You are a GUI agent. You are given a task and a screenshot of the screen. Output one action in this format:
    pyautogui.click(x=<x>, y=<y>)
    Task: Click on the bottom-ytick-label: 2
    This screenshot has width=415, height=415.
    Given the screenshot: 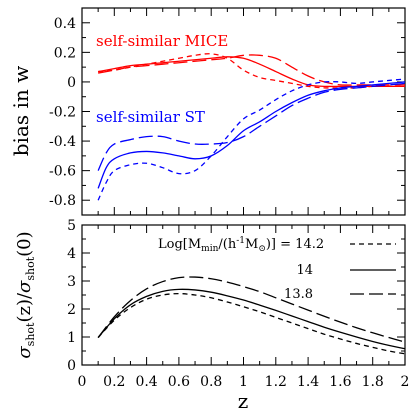 What is the action you would take?
    pyautogui.click(x=71, y=310)
    